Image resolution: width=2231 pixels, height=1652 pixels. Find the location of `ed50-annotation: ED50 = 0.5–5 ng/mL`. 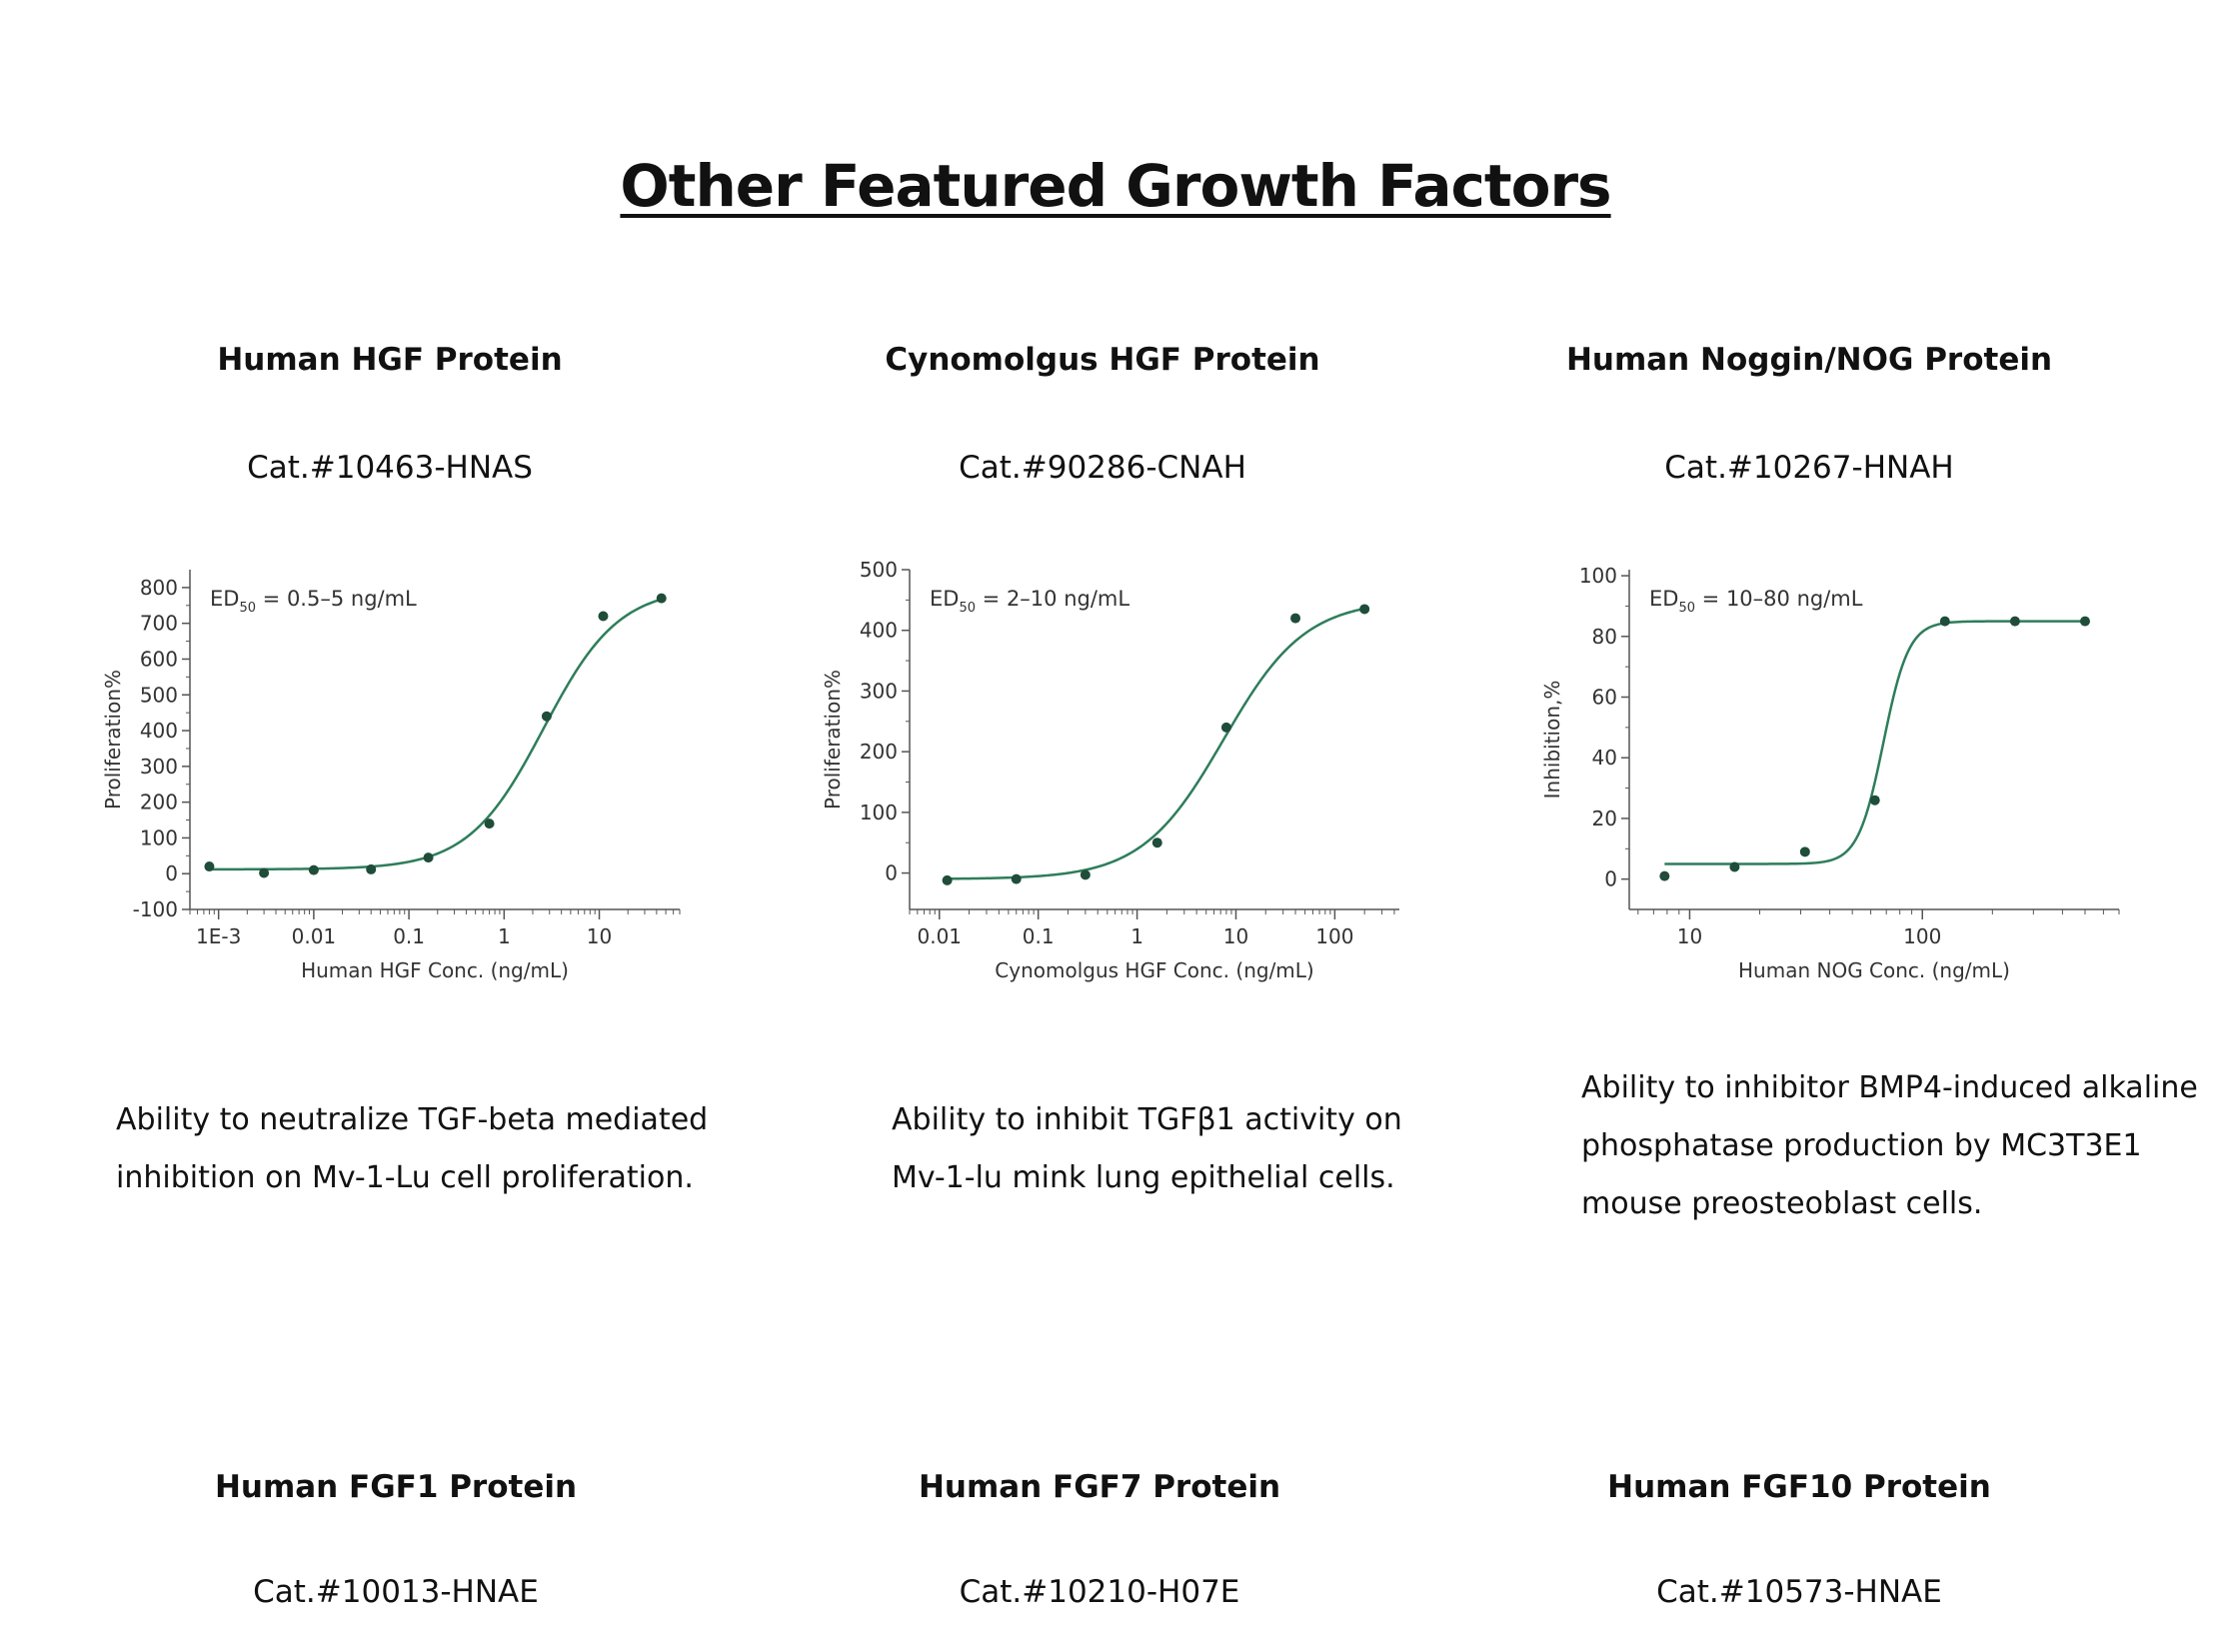

ed50-annotation: ED50 = 0.5–5 ng/mL is located at coordinates (313, 602).